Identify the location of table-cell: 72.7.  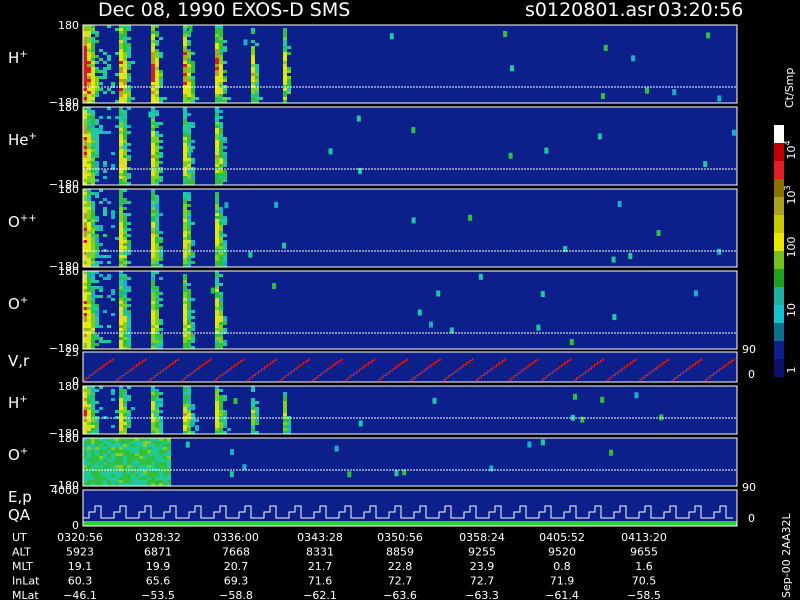
(482, 581).